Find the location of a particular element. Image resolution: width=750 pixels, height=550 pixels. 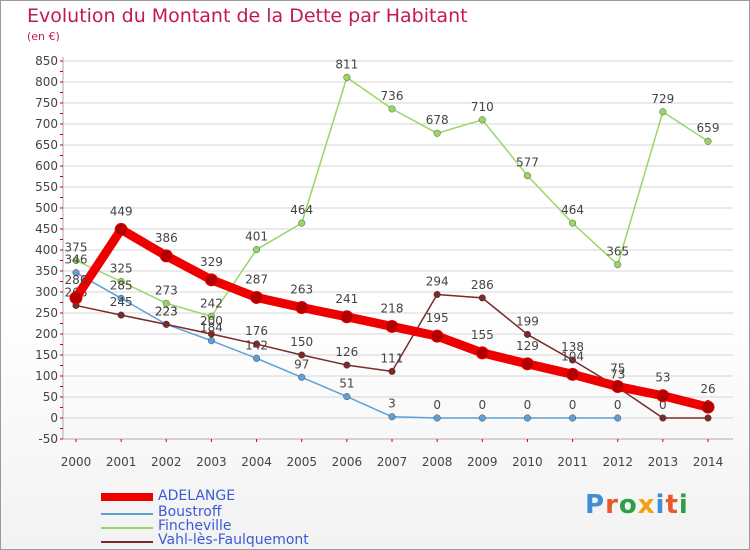

y-tick-label: 650 is located at coordinates (46, 145).